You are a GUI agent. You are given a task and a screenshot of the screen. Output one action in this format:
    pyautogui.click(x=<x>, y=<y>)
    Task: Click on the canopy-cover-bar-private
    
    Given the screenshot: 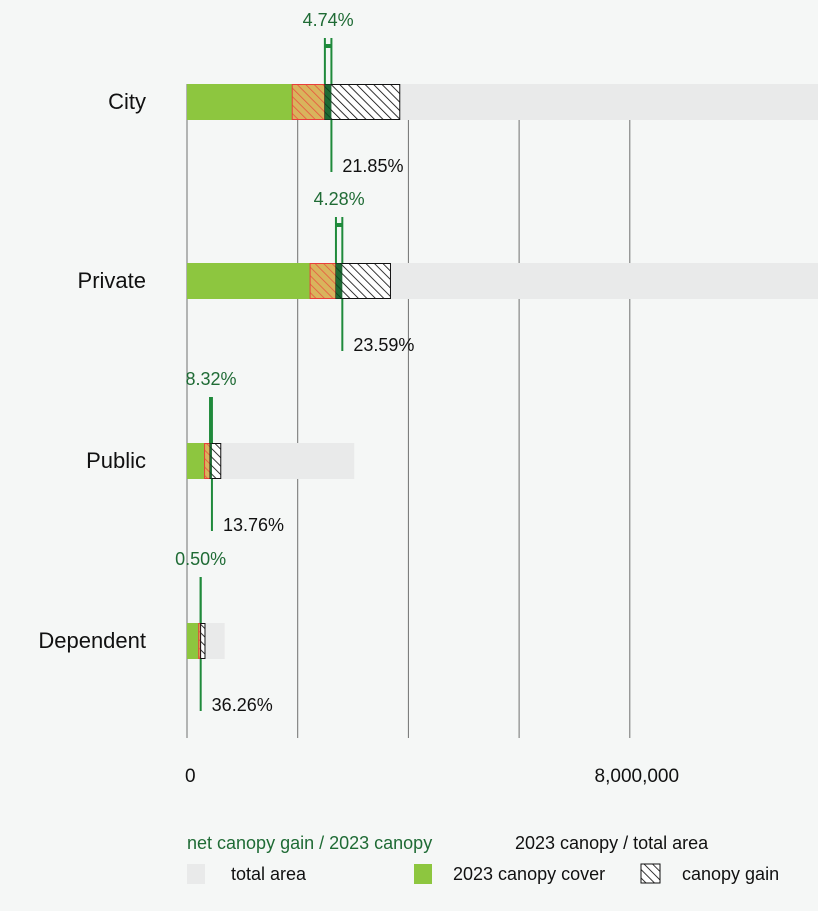 What is the action you would take?
    pyautogui.click(x=249, y=281)
    